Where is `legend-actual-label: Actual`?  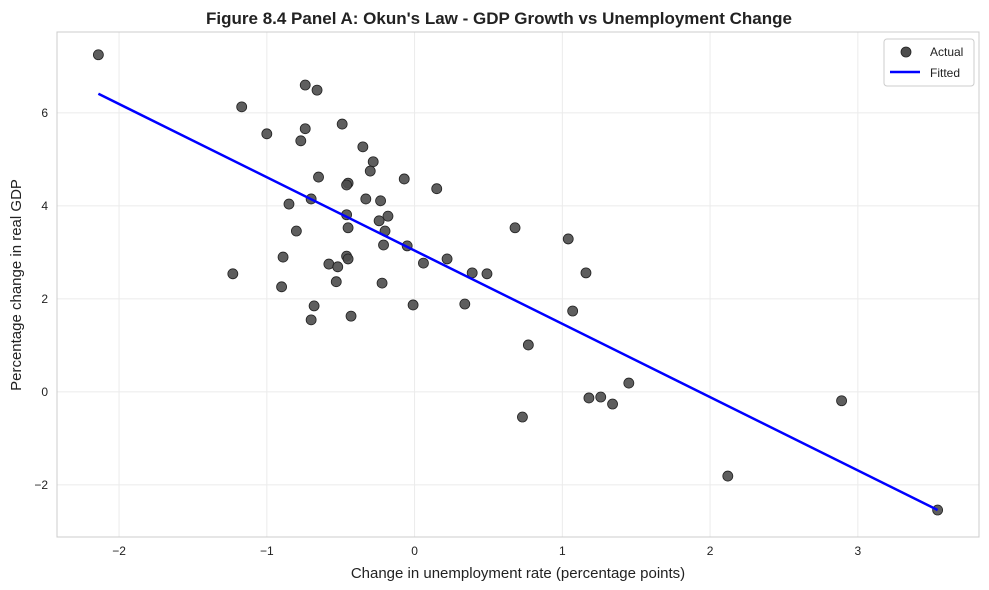 legend-actual-label: Actual is located at coordinates (946, 52).